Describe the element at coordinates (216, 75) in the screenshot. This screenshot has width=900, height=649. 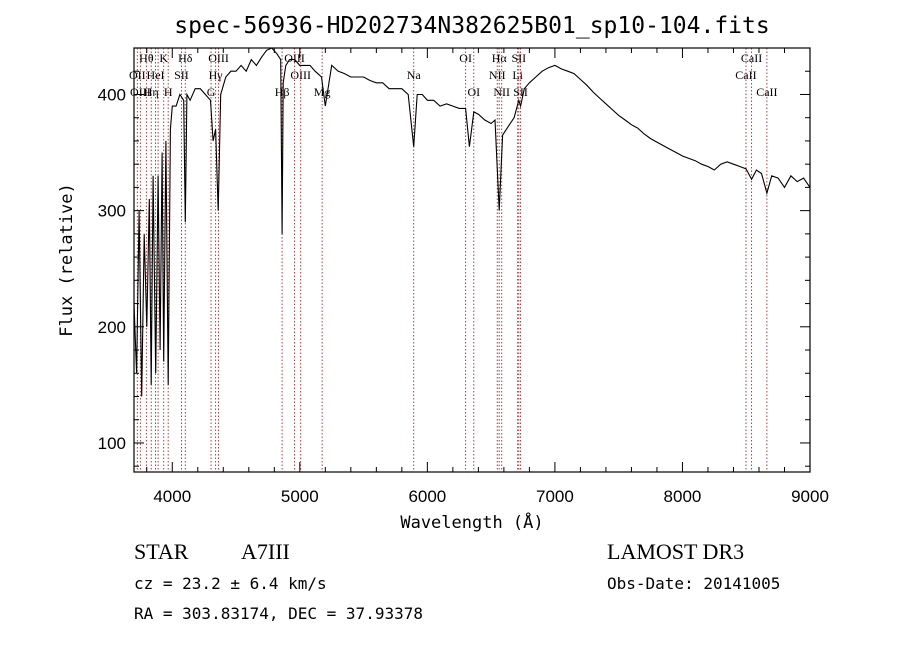
I see `line-label: Hγ` at that location.